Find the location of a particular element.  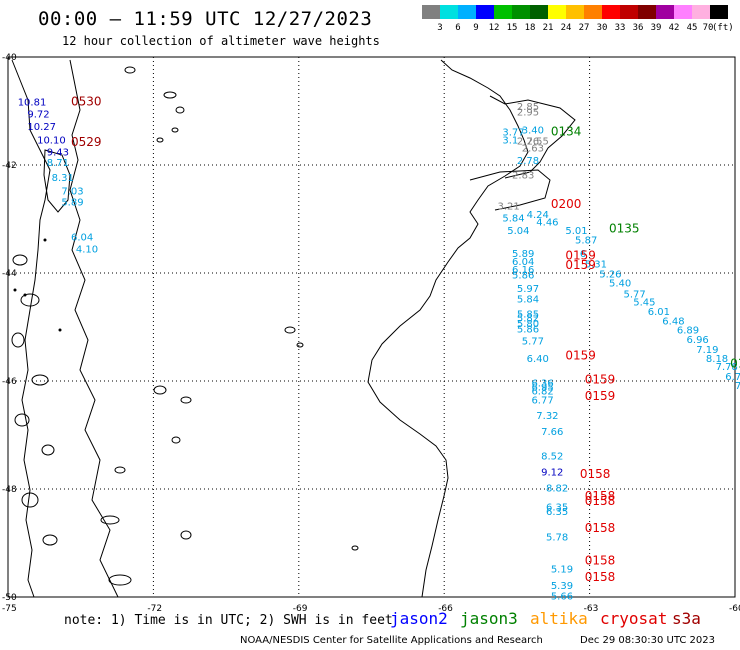

swh-value-label: 6.75 is located at coordinates (732, 377).